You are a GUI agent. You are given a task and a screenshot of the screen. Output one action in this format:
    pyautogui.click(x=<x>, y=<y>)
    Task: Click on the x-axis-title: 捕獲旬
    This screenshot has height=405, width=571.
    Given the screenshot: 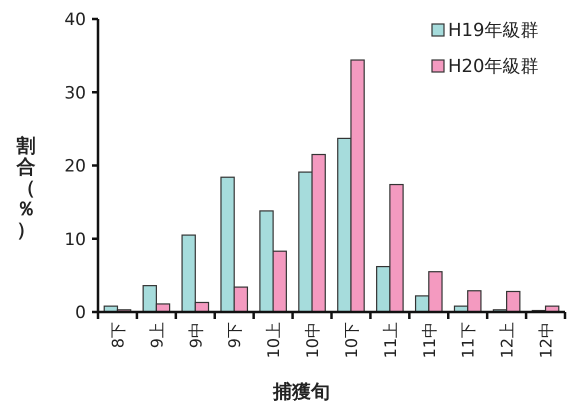 What is the action you would take?
    pyautogui.click(x=301, y=392)
    